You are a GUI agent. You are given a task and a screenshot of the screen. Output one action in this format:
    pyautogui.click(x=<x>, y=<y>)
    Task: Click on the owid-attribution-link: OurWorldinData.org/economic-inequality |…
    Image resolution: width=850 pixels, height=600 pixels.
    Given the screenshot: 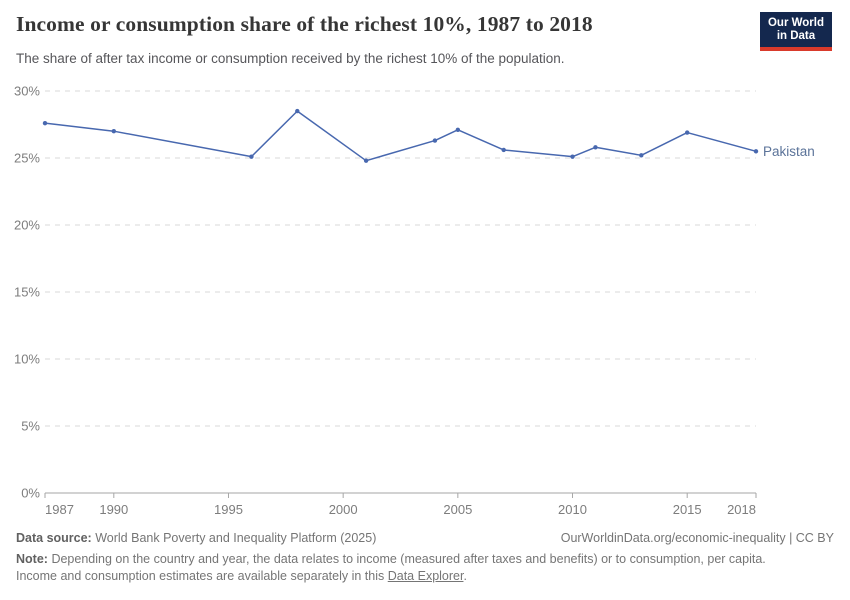 What is the action you would take?
    pyautogui.click(x=697, y=538)
    